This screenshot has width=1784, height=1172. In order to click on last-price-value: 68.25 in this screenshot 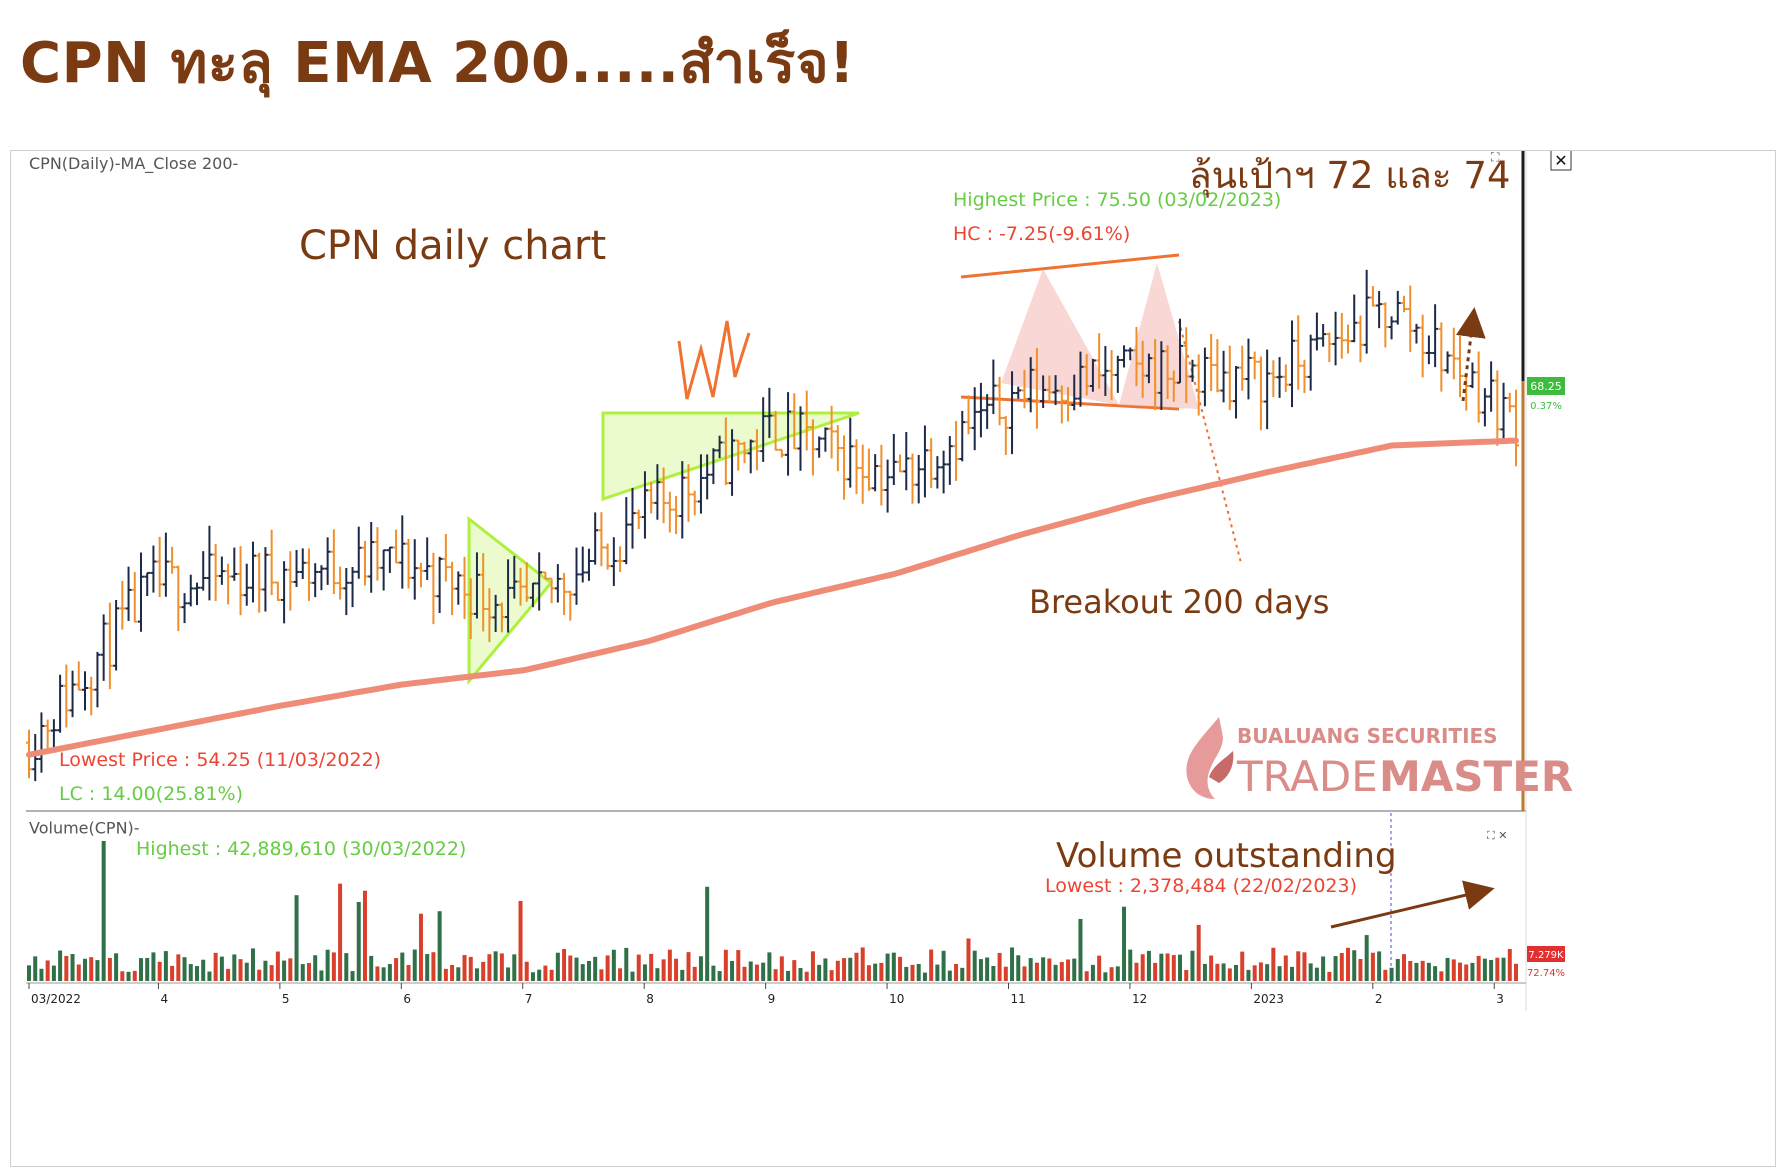, I will do `click(1546, 386)`.